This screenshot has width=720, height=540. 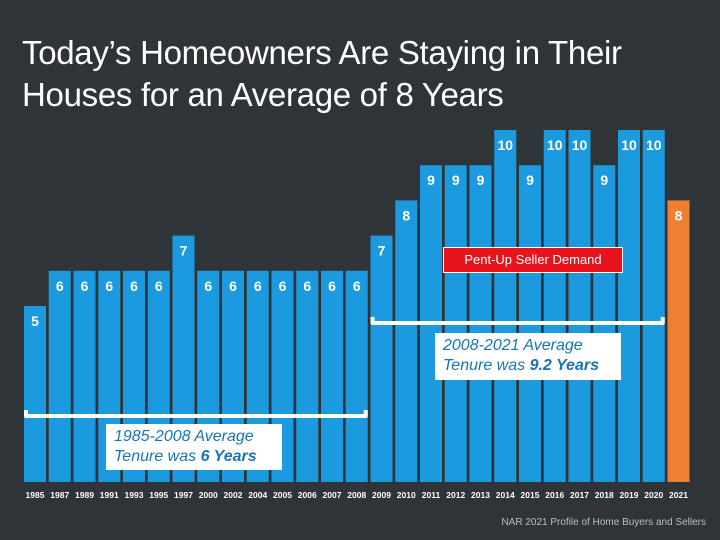 I want to click on tick-label-2009: 2009, so click(x=381, y=495).